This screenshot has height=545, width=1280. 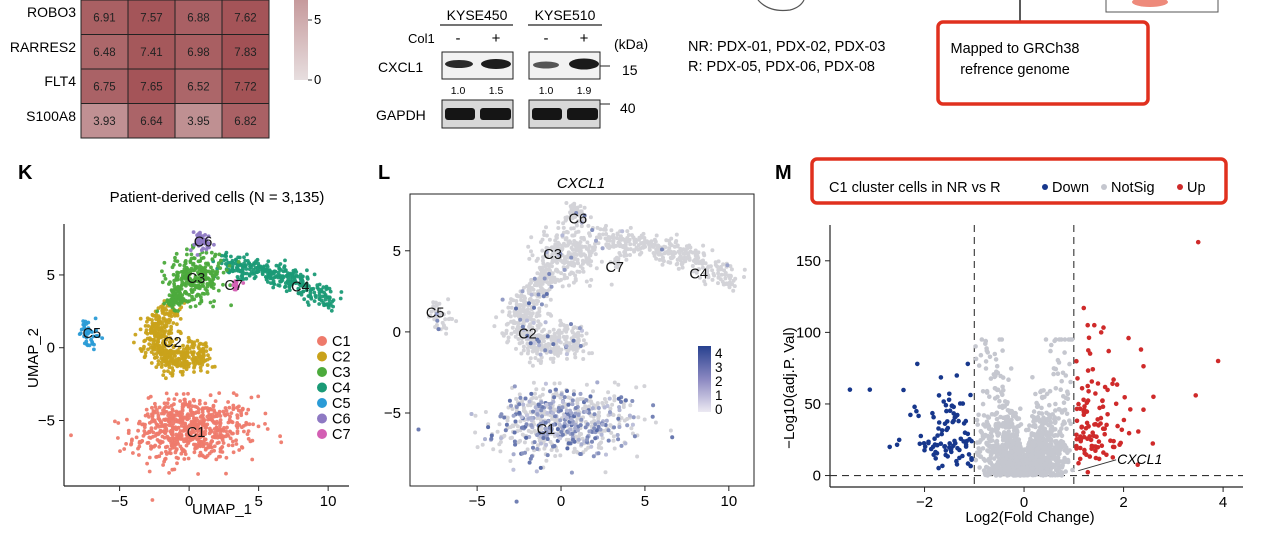 What do you see at coordinates (1196, 188) in the screenshot?
I see `legend-label: Up` at bounding box center [1196, 188].